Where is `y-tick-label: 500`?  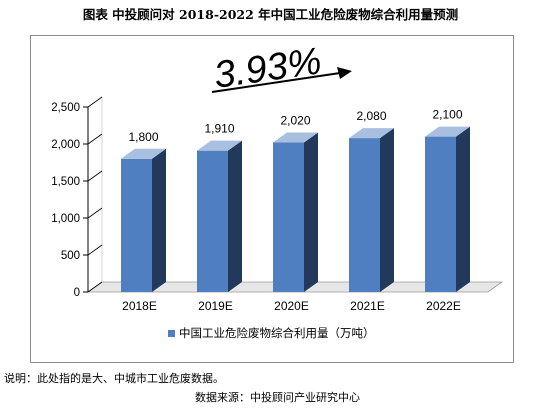
y-tick-label: 500 is located at coordinates (70, 256).